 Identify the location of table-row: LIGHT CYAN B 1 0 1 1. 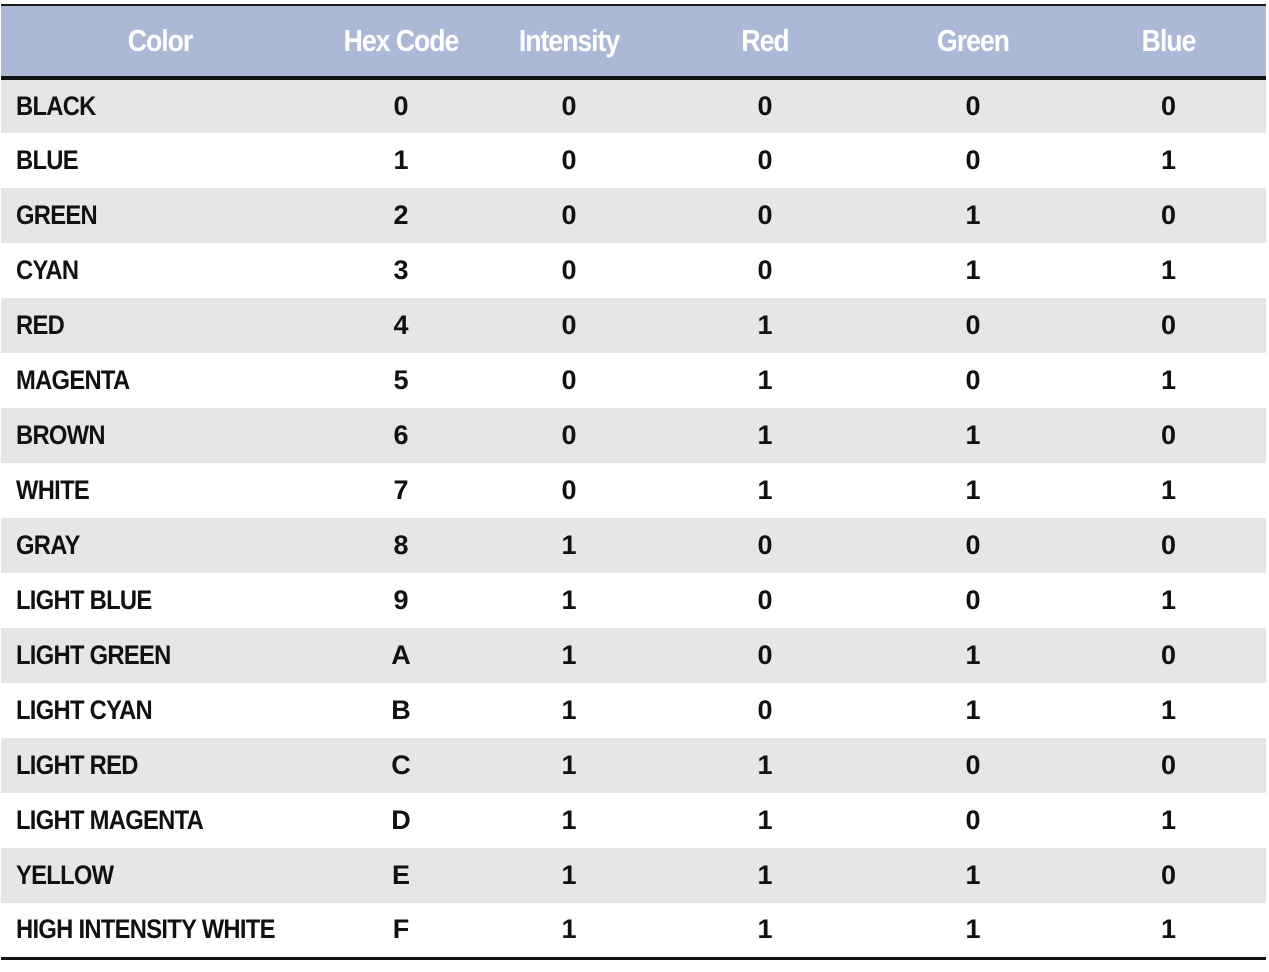
(633, 710).